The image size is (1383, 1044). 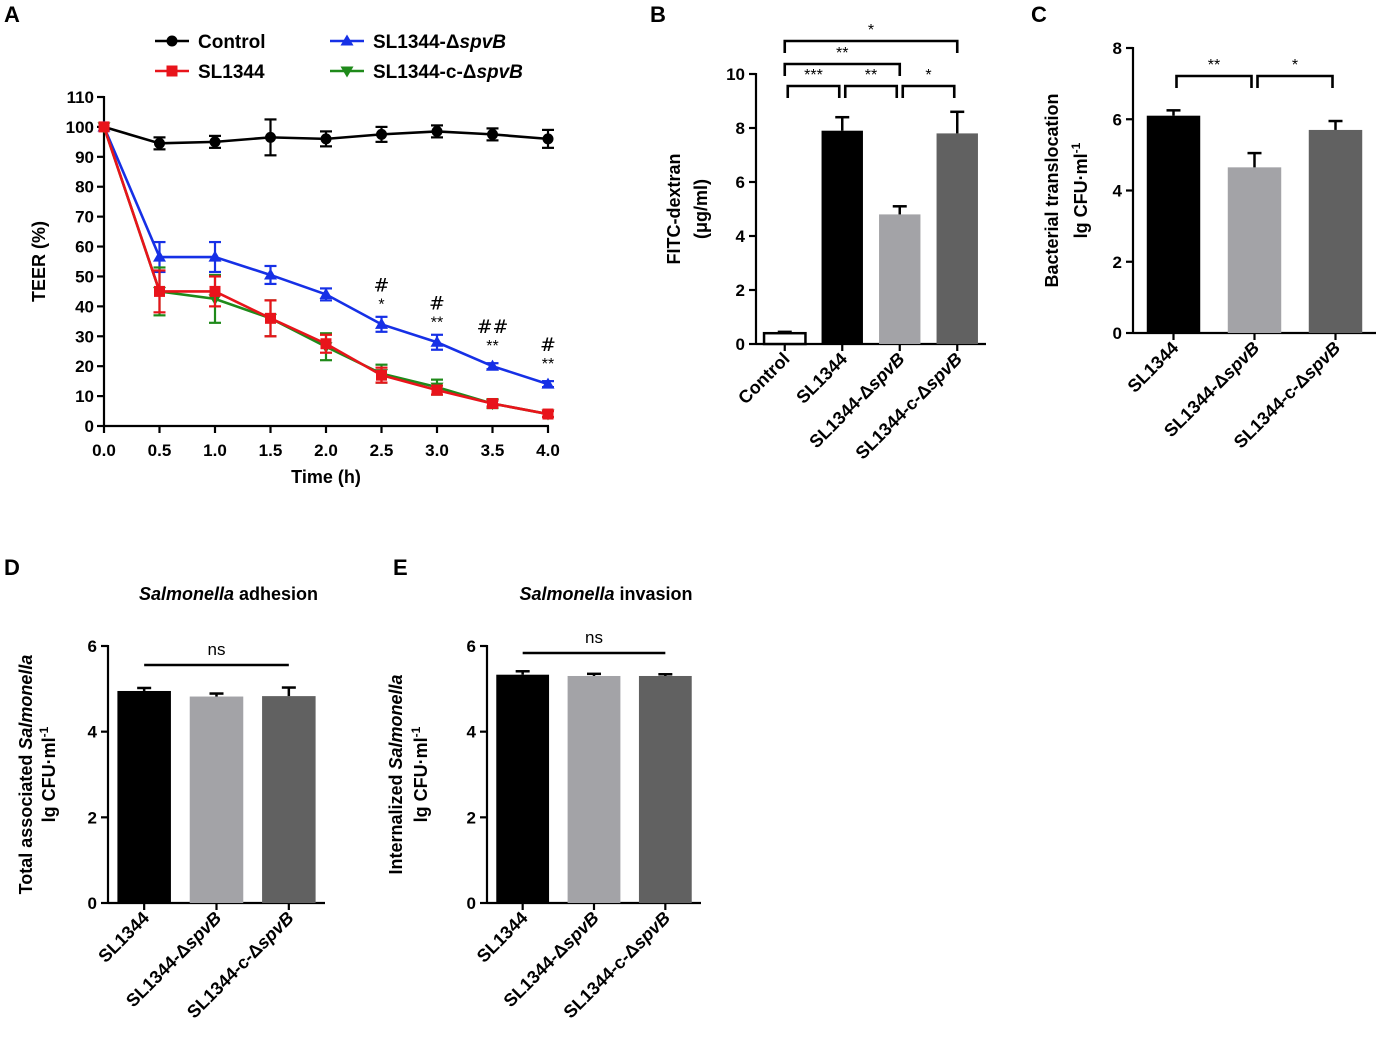 I want to click on legend-entry-control: Control, so click(x=210, y=42).